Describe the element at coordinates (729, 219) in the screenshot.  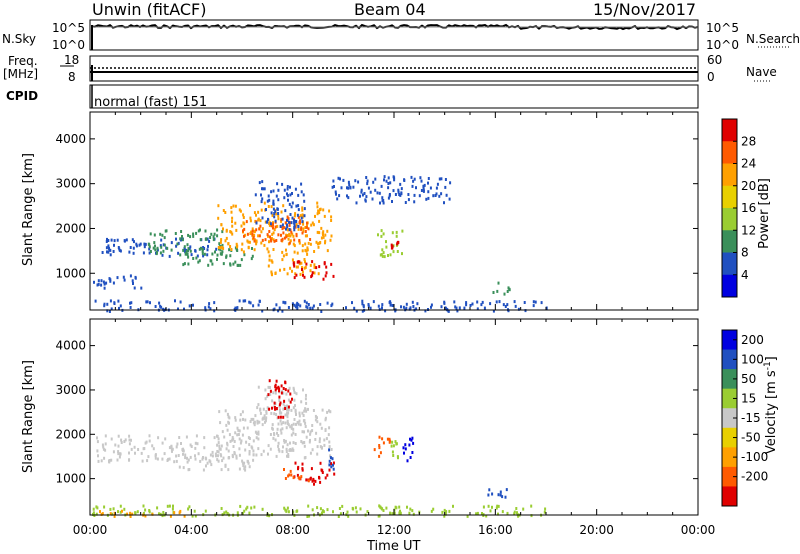
I see `power-cbar-swatch` at that location.